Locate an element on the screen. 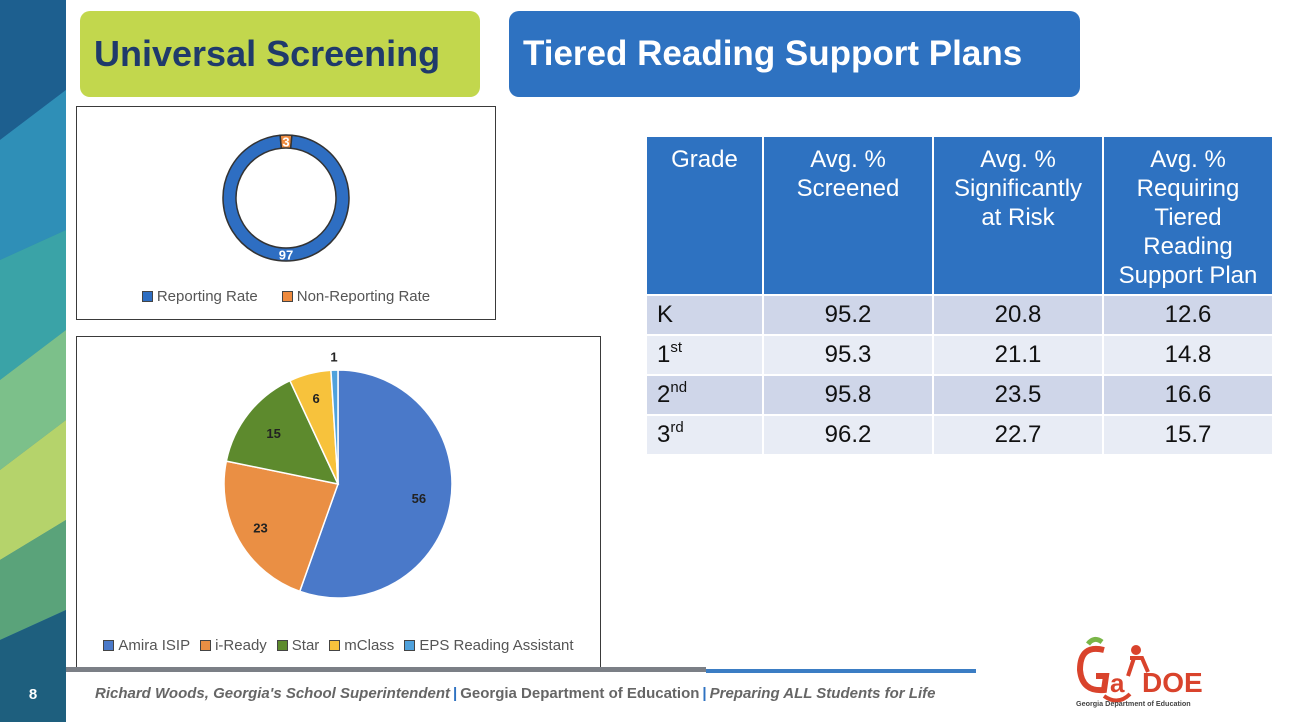 The height and width of the screenshot is (722, 1290). footer-divider-gray is located at coordinates (386, 669).